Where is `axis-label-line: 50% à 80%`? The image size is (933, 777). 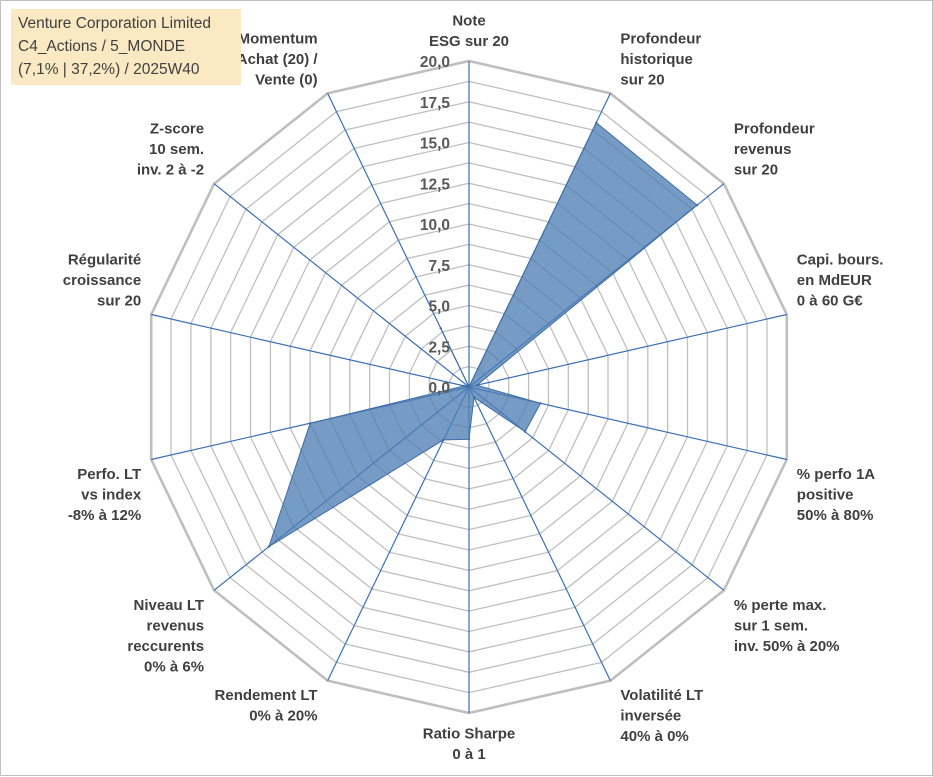 axis-label-line: 50% à 80% is located at coordinates (835, 515).